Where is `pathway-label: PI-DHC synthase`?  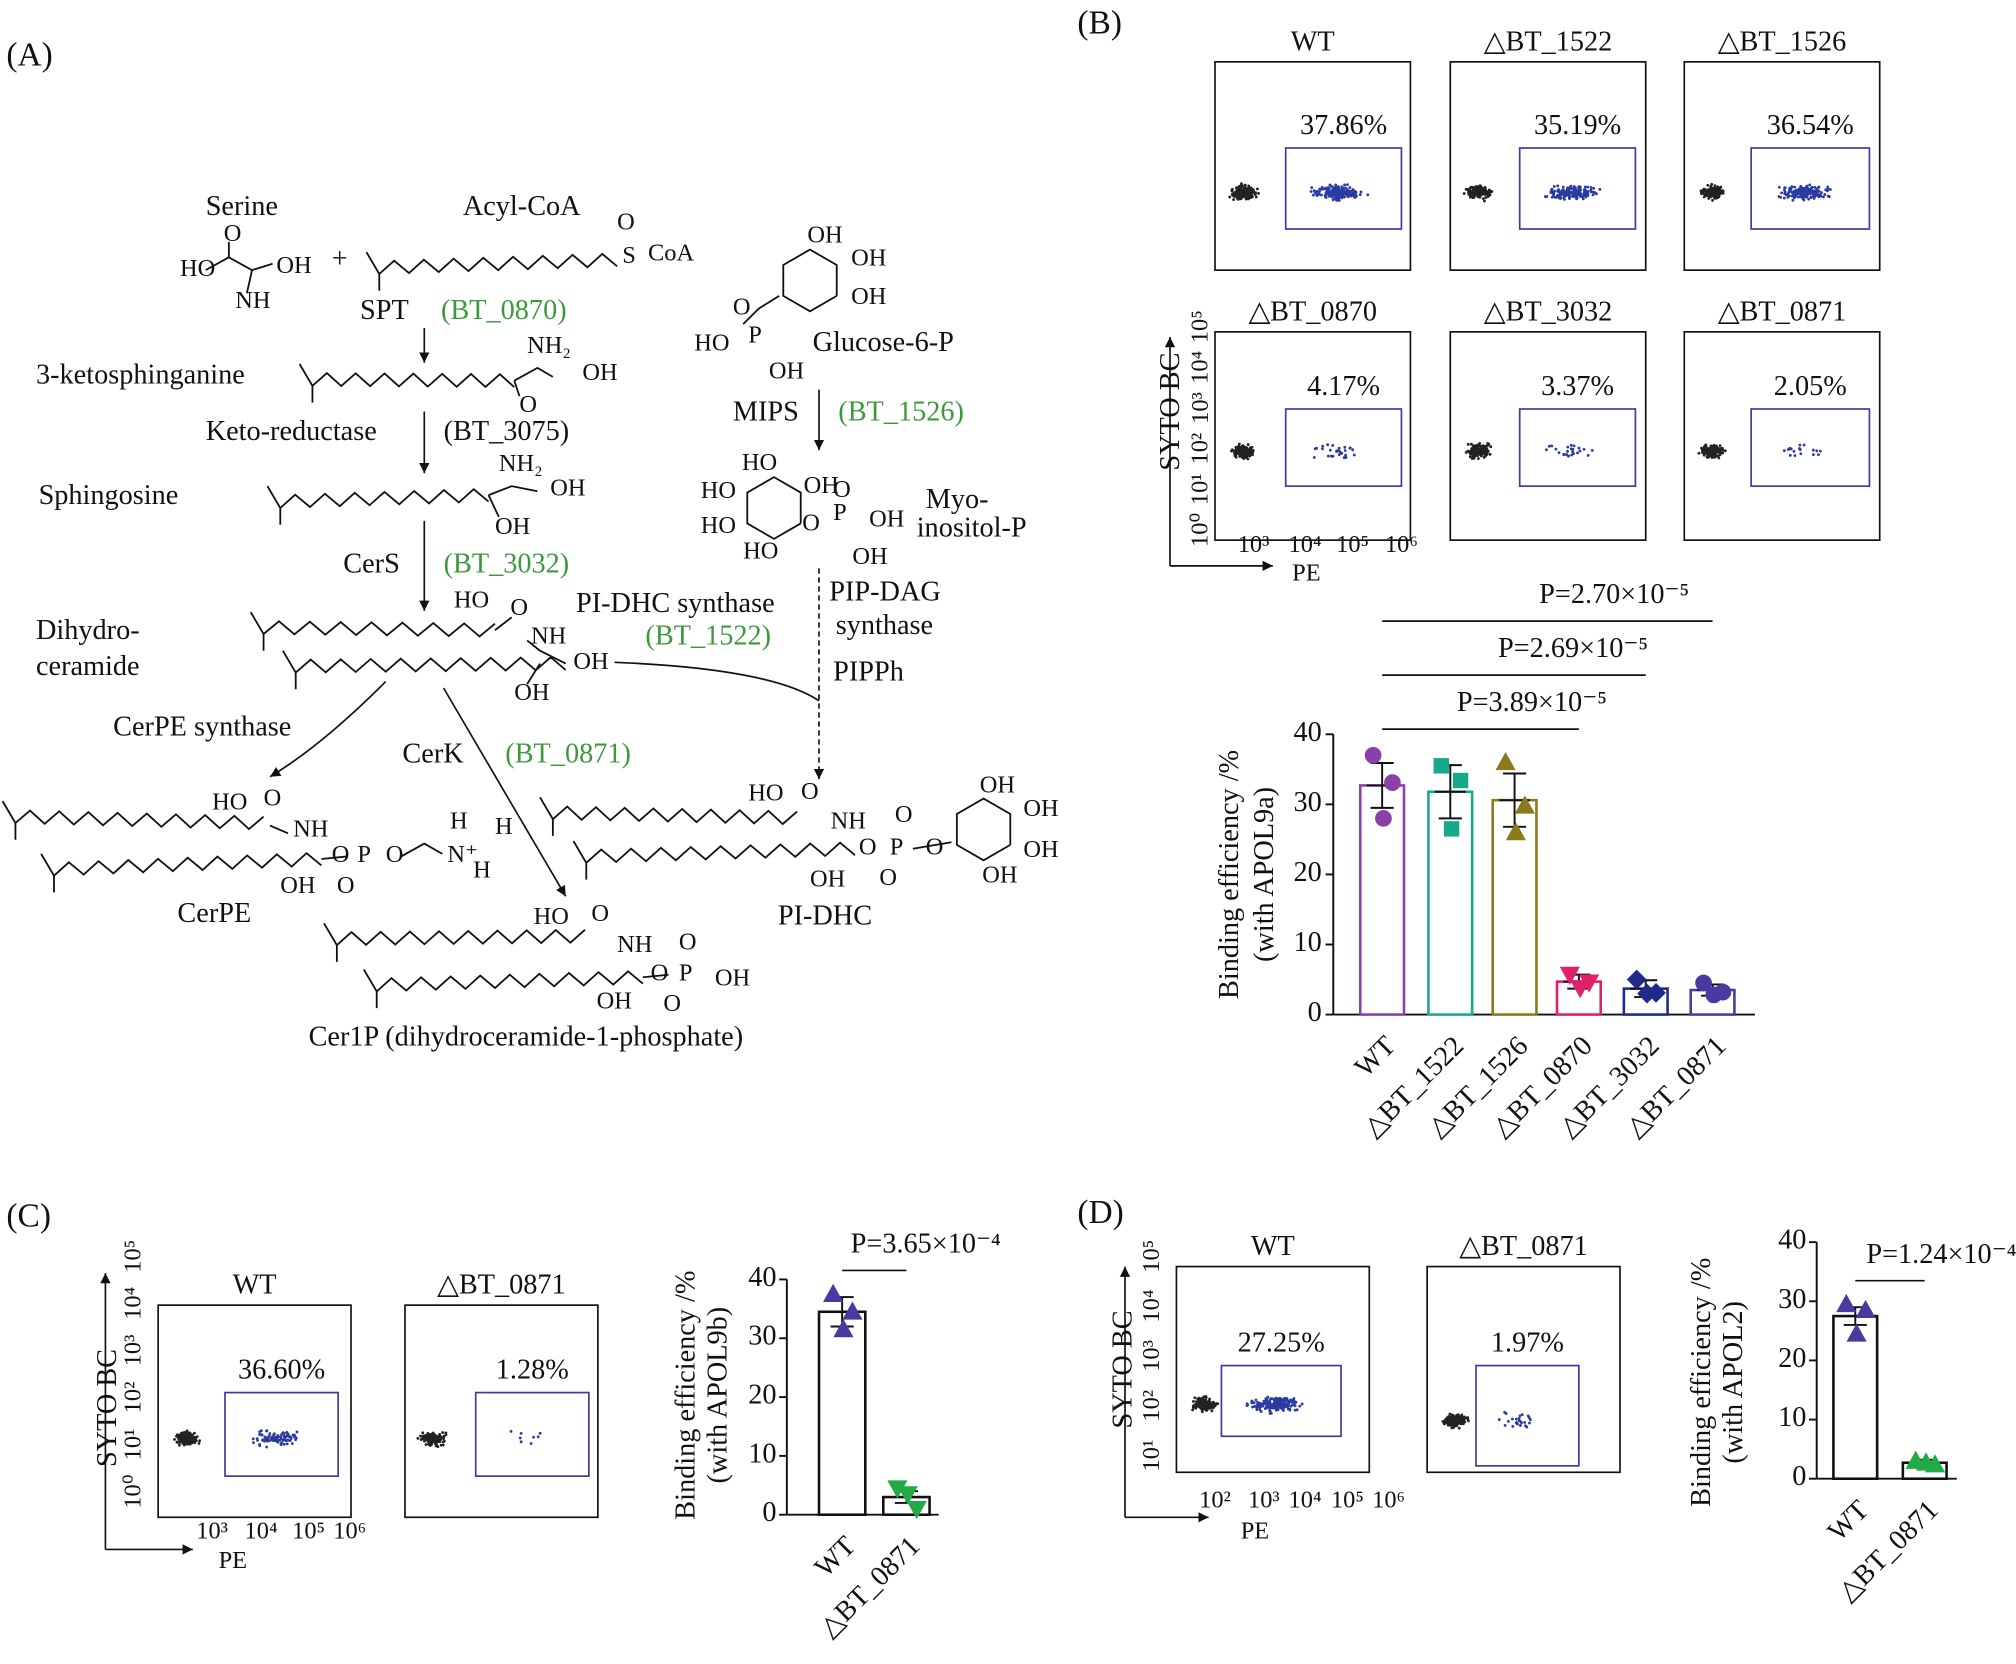 pathway-label: PI-DHC synthase is located at coordinates (675, 603).